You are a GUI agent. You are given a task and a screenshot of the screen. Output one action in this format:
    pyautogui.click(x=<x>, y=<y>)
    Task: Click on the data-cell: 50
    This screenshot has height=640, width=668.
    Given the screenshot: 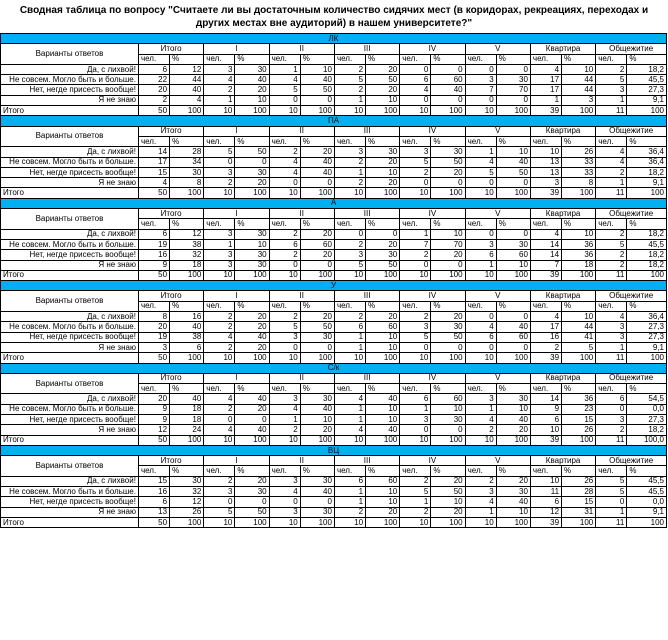 What is the action you would take?
    pyautogui.click(x=448, y=162)
    